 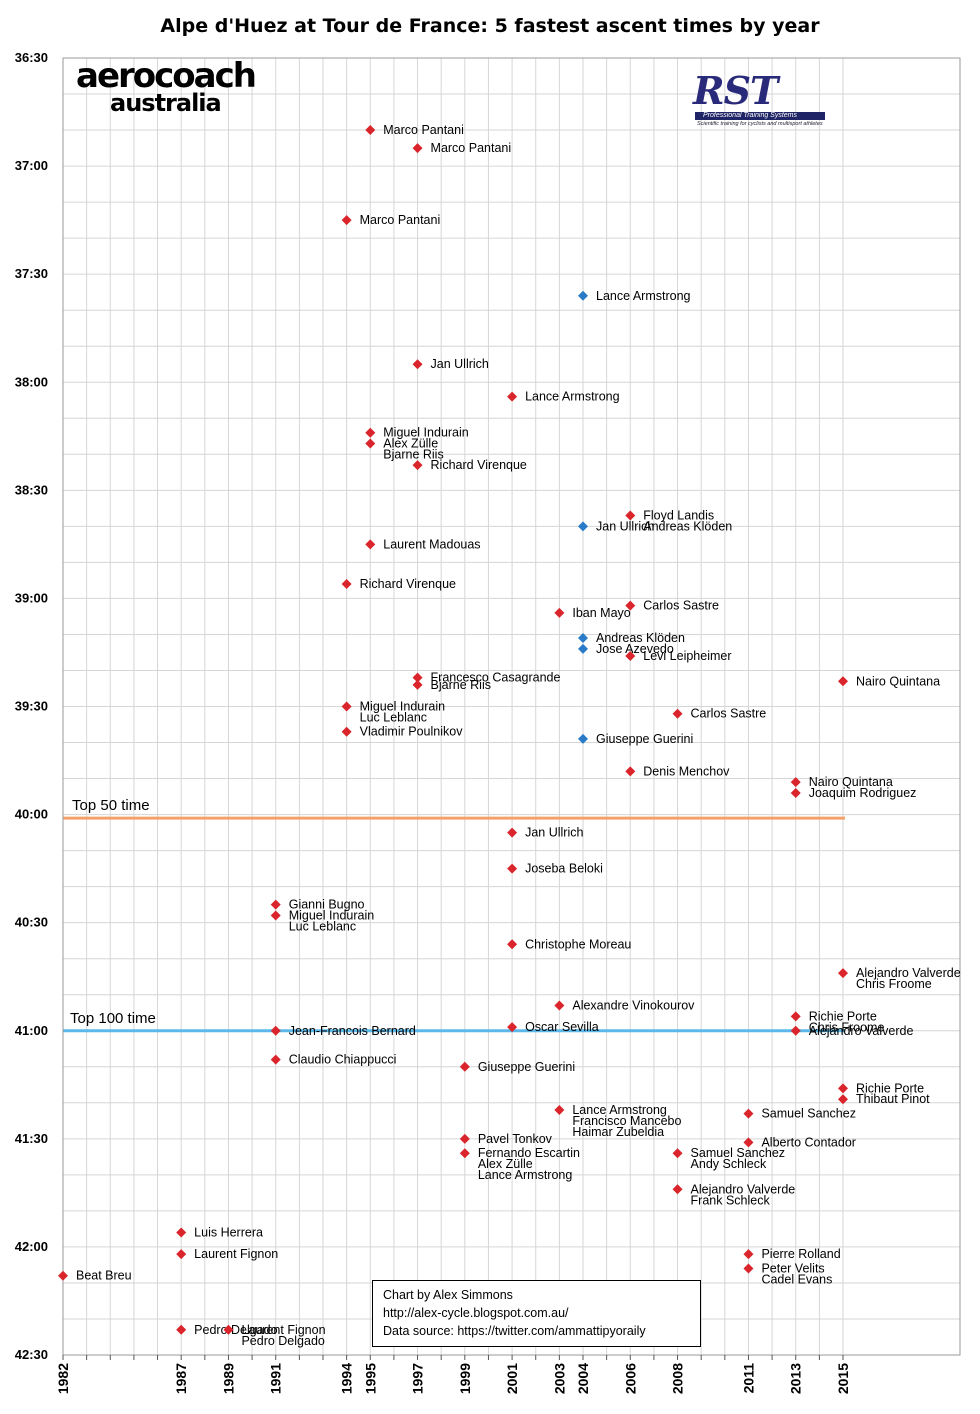 What do you see at coordinates (347, 1378) in the screenshot?
I see `x-tick-label: 1994` at bounding box center [347, 1378].